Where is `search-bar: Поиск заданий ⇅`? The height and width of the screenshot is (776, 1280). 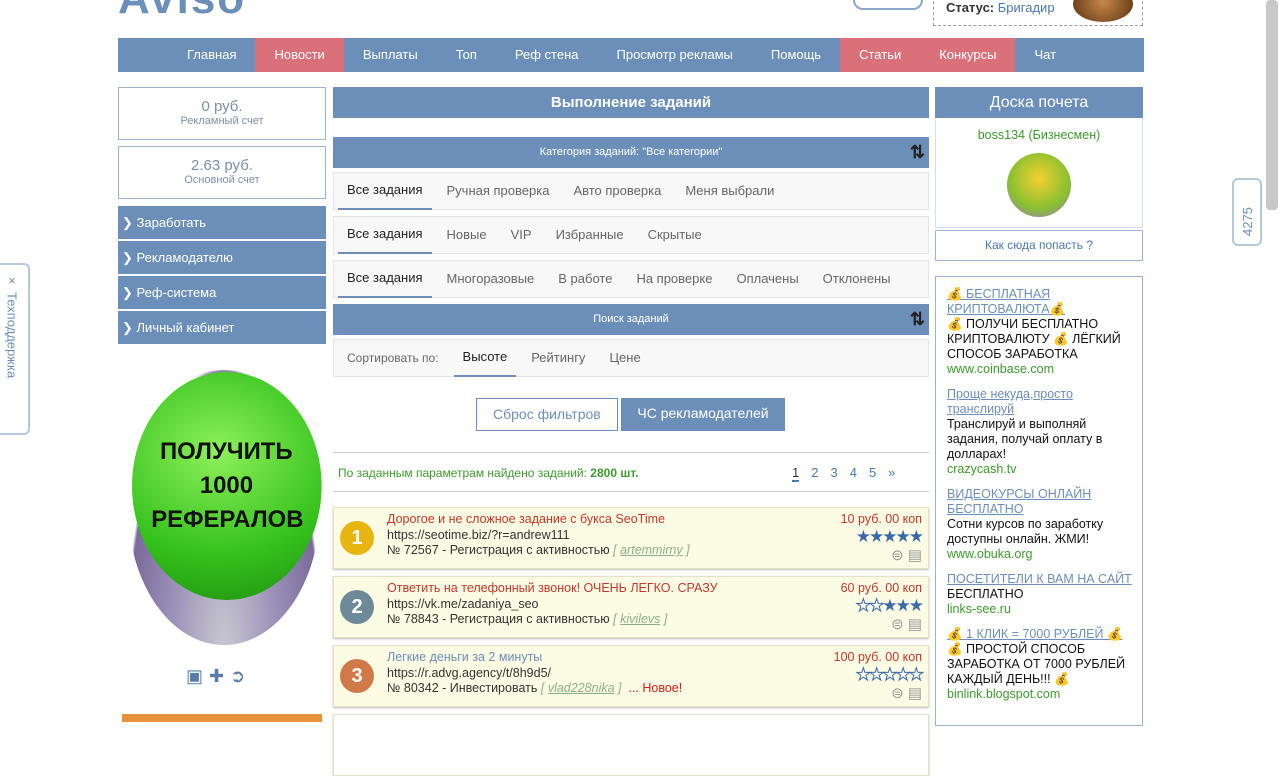
search-bar: Поиск заданий ⇅ is located at coordinates (631, 319).